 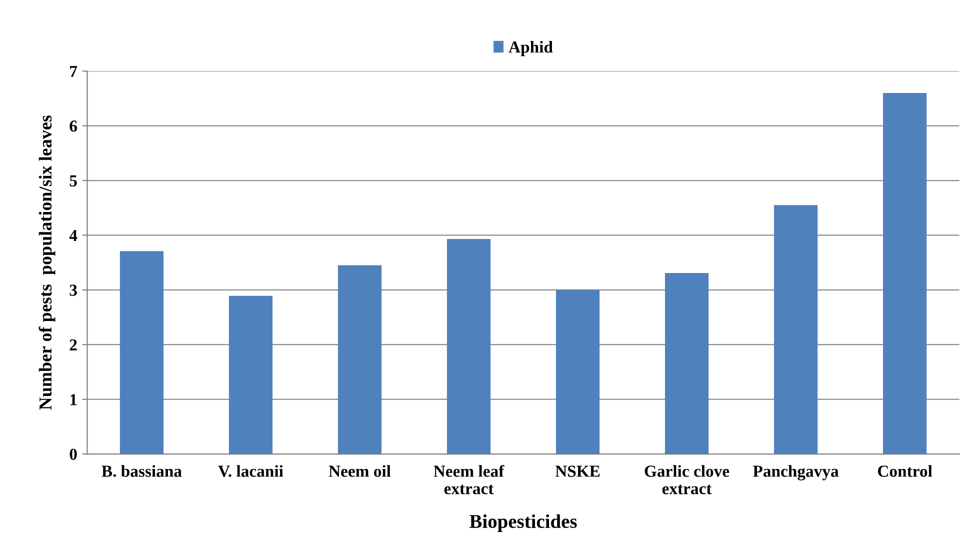 I want to click on x-tick-label: Neem oil, so click(x=359, y=471).